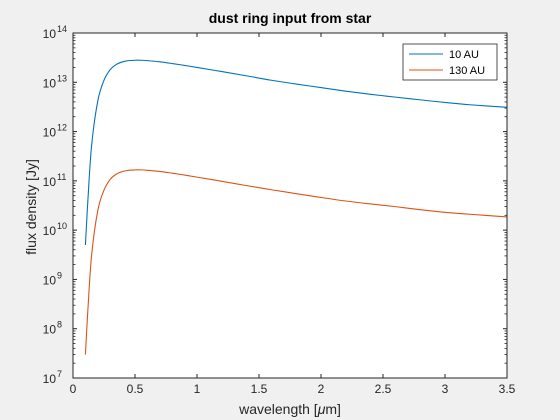 The width and height of the screenshot is (560, 420). What do you see at coordinates (383, 214) in the screenshot?
I see `x-tick: 2.5` at bounding box center [383, 214].